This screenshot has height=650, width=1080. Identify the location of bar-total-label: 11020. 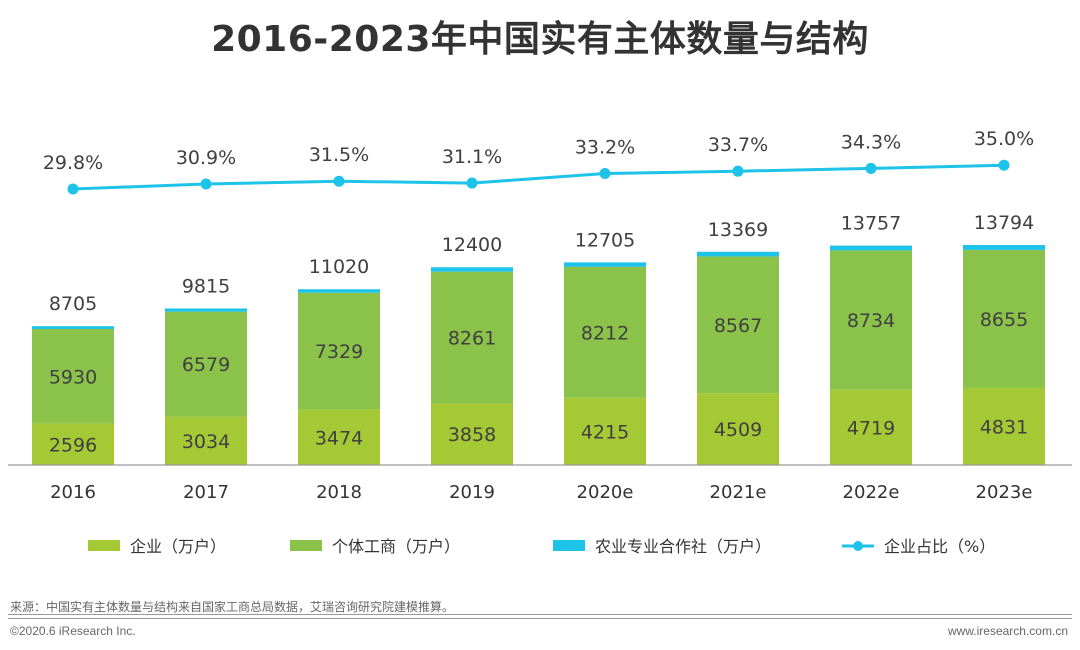
(339, 267).